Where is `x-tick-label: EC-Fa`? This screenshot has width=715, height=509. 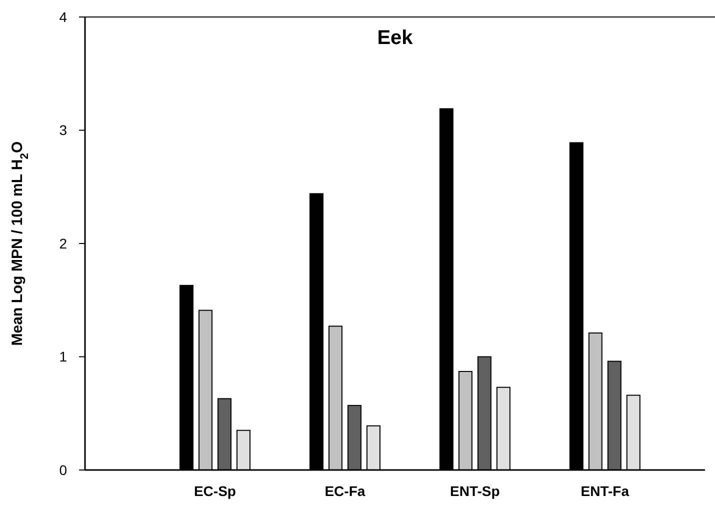 x-tick-label: EC-Fa is located at coordinates (345, 491).